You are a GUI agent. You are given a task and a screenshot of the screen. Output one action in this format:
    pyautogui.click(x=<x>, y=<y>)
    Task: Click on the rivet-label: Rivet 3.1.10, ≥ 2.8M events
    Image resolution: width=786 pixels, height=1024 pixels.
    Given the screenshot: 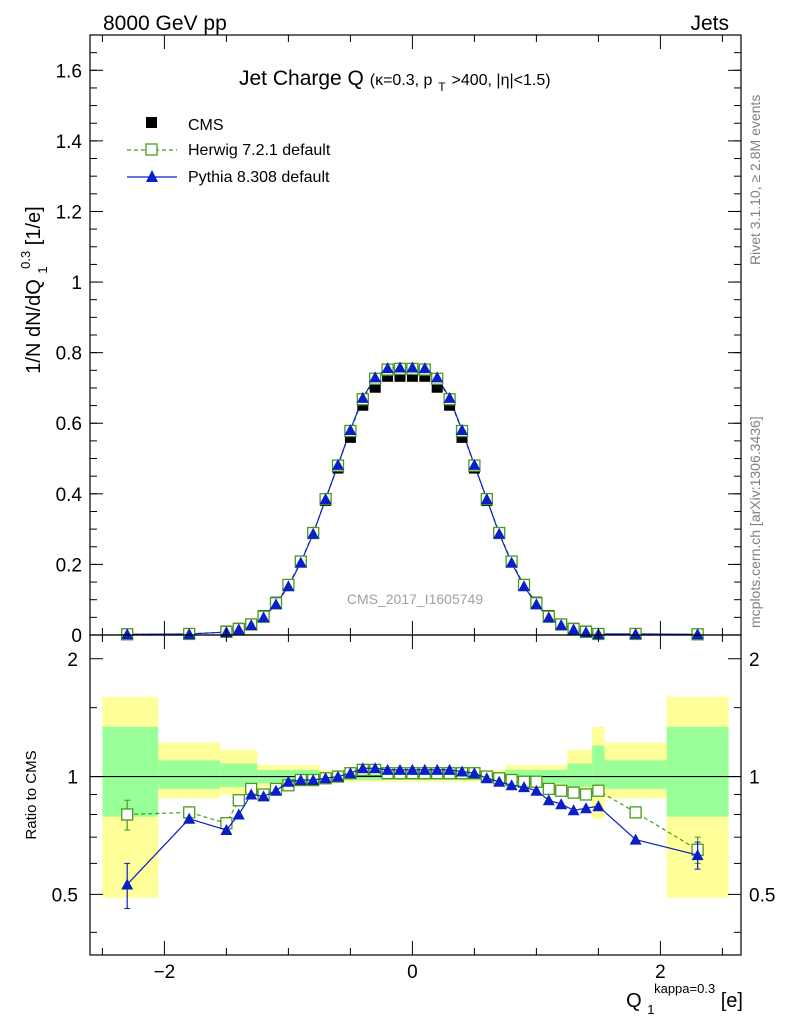 What is the action you would take?
    pyautogui.click(x=755, y=180)
    